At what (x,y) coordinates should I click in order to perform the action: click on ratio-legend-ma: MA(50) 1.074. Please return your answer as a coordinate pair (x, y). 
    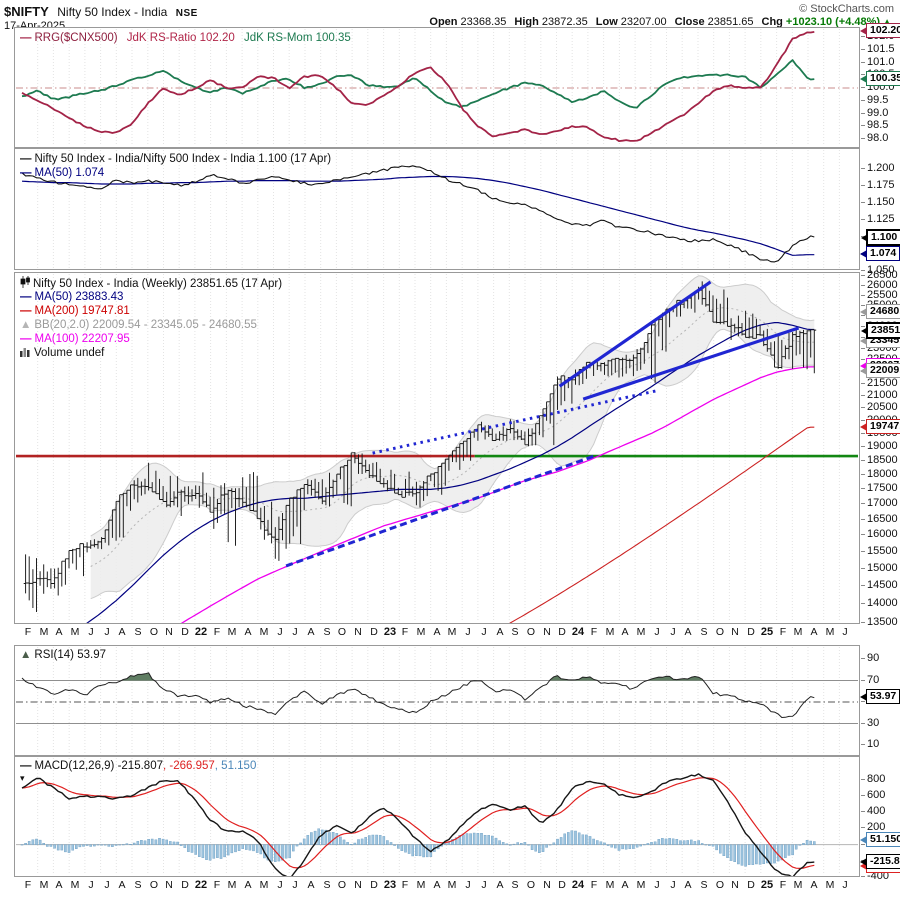
    Looking at the image, I should click on (69, 173).